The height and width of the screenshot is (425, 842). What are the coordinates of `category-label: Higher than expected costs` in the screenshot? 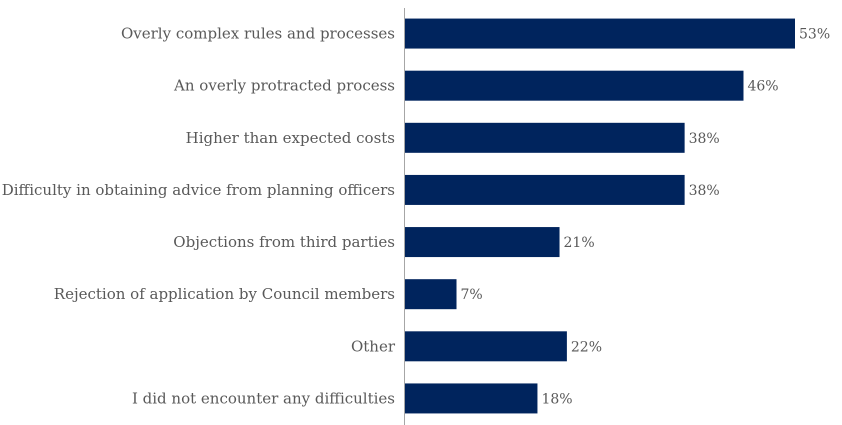 It's located at (290, 138).